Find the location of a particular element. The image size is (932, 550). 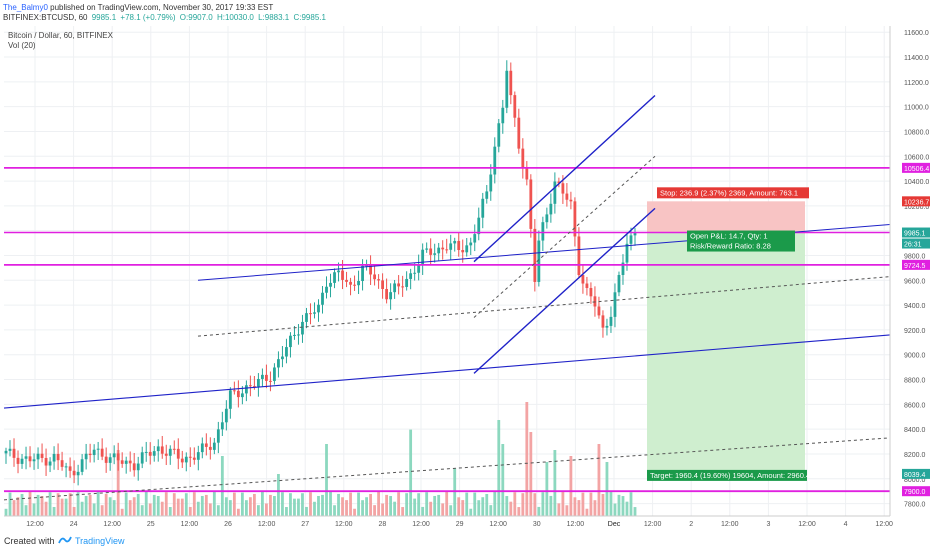

last-price-tag-bg is located at coordinates (916, 232).